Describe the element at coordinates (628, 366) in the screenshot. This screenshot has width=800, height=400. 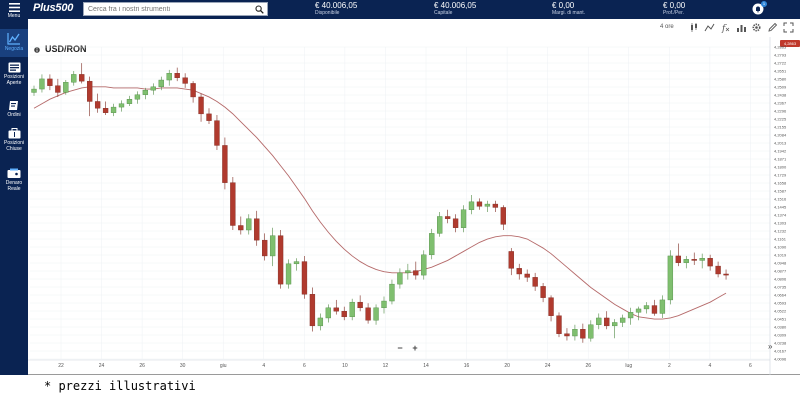
I see `x-tick-label: lug` at that location.